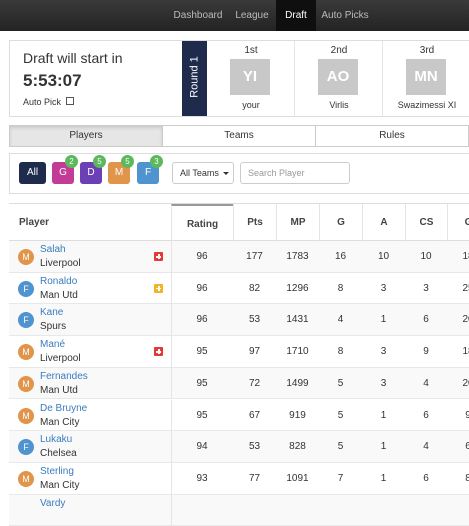 The image size is (469, 526). I want to click on nav-item: League, so click(252, 15).